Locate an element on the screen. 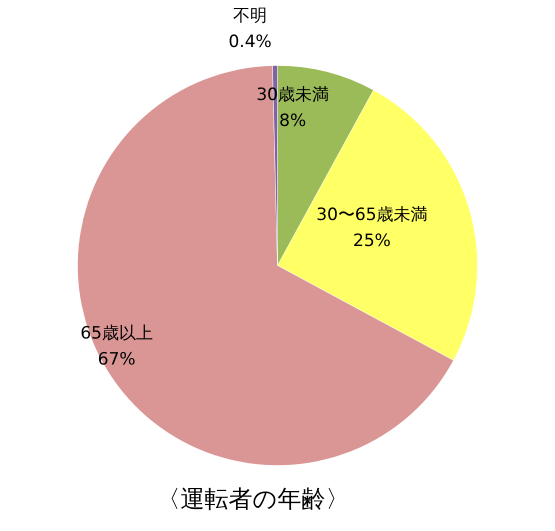 This screenshot has width=555, height=531. slice-label: 30歳未満 is located at coordinates (292, 94).